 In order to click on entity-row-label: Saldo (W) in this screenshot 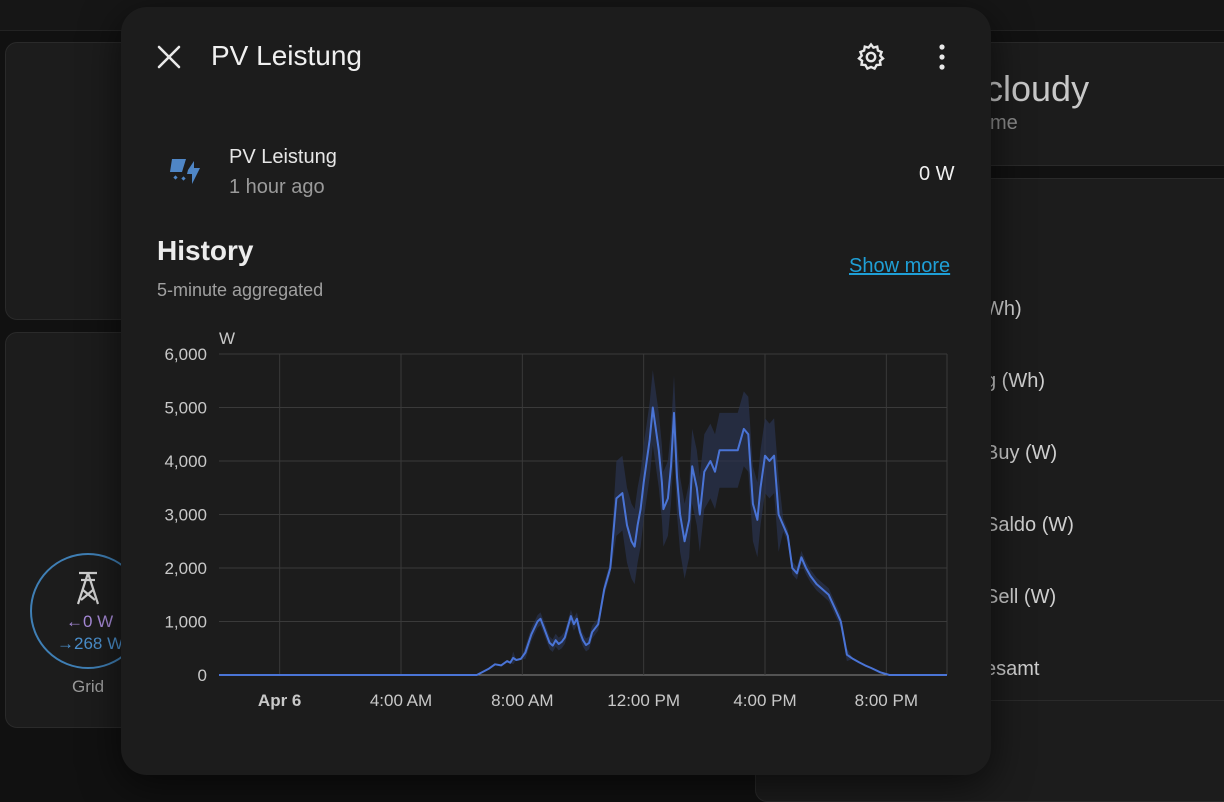, I will do `click(1029, 525)`.